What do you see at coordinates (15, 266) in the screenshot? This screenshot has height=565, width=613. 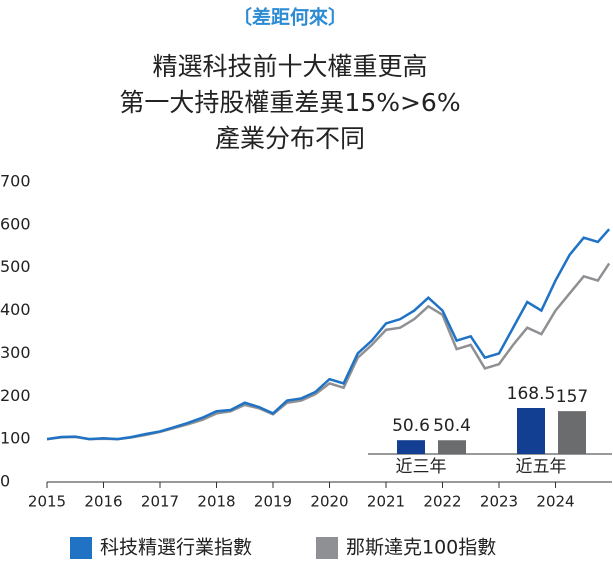 I see `y-tick-label: 500` at bounding box center [15, 266].